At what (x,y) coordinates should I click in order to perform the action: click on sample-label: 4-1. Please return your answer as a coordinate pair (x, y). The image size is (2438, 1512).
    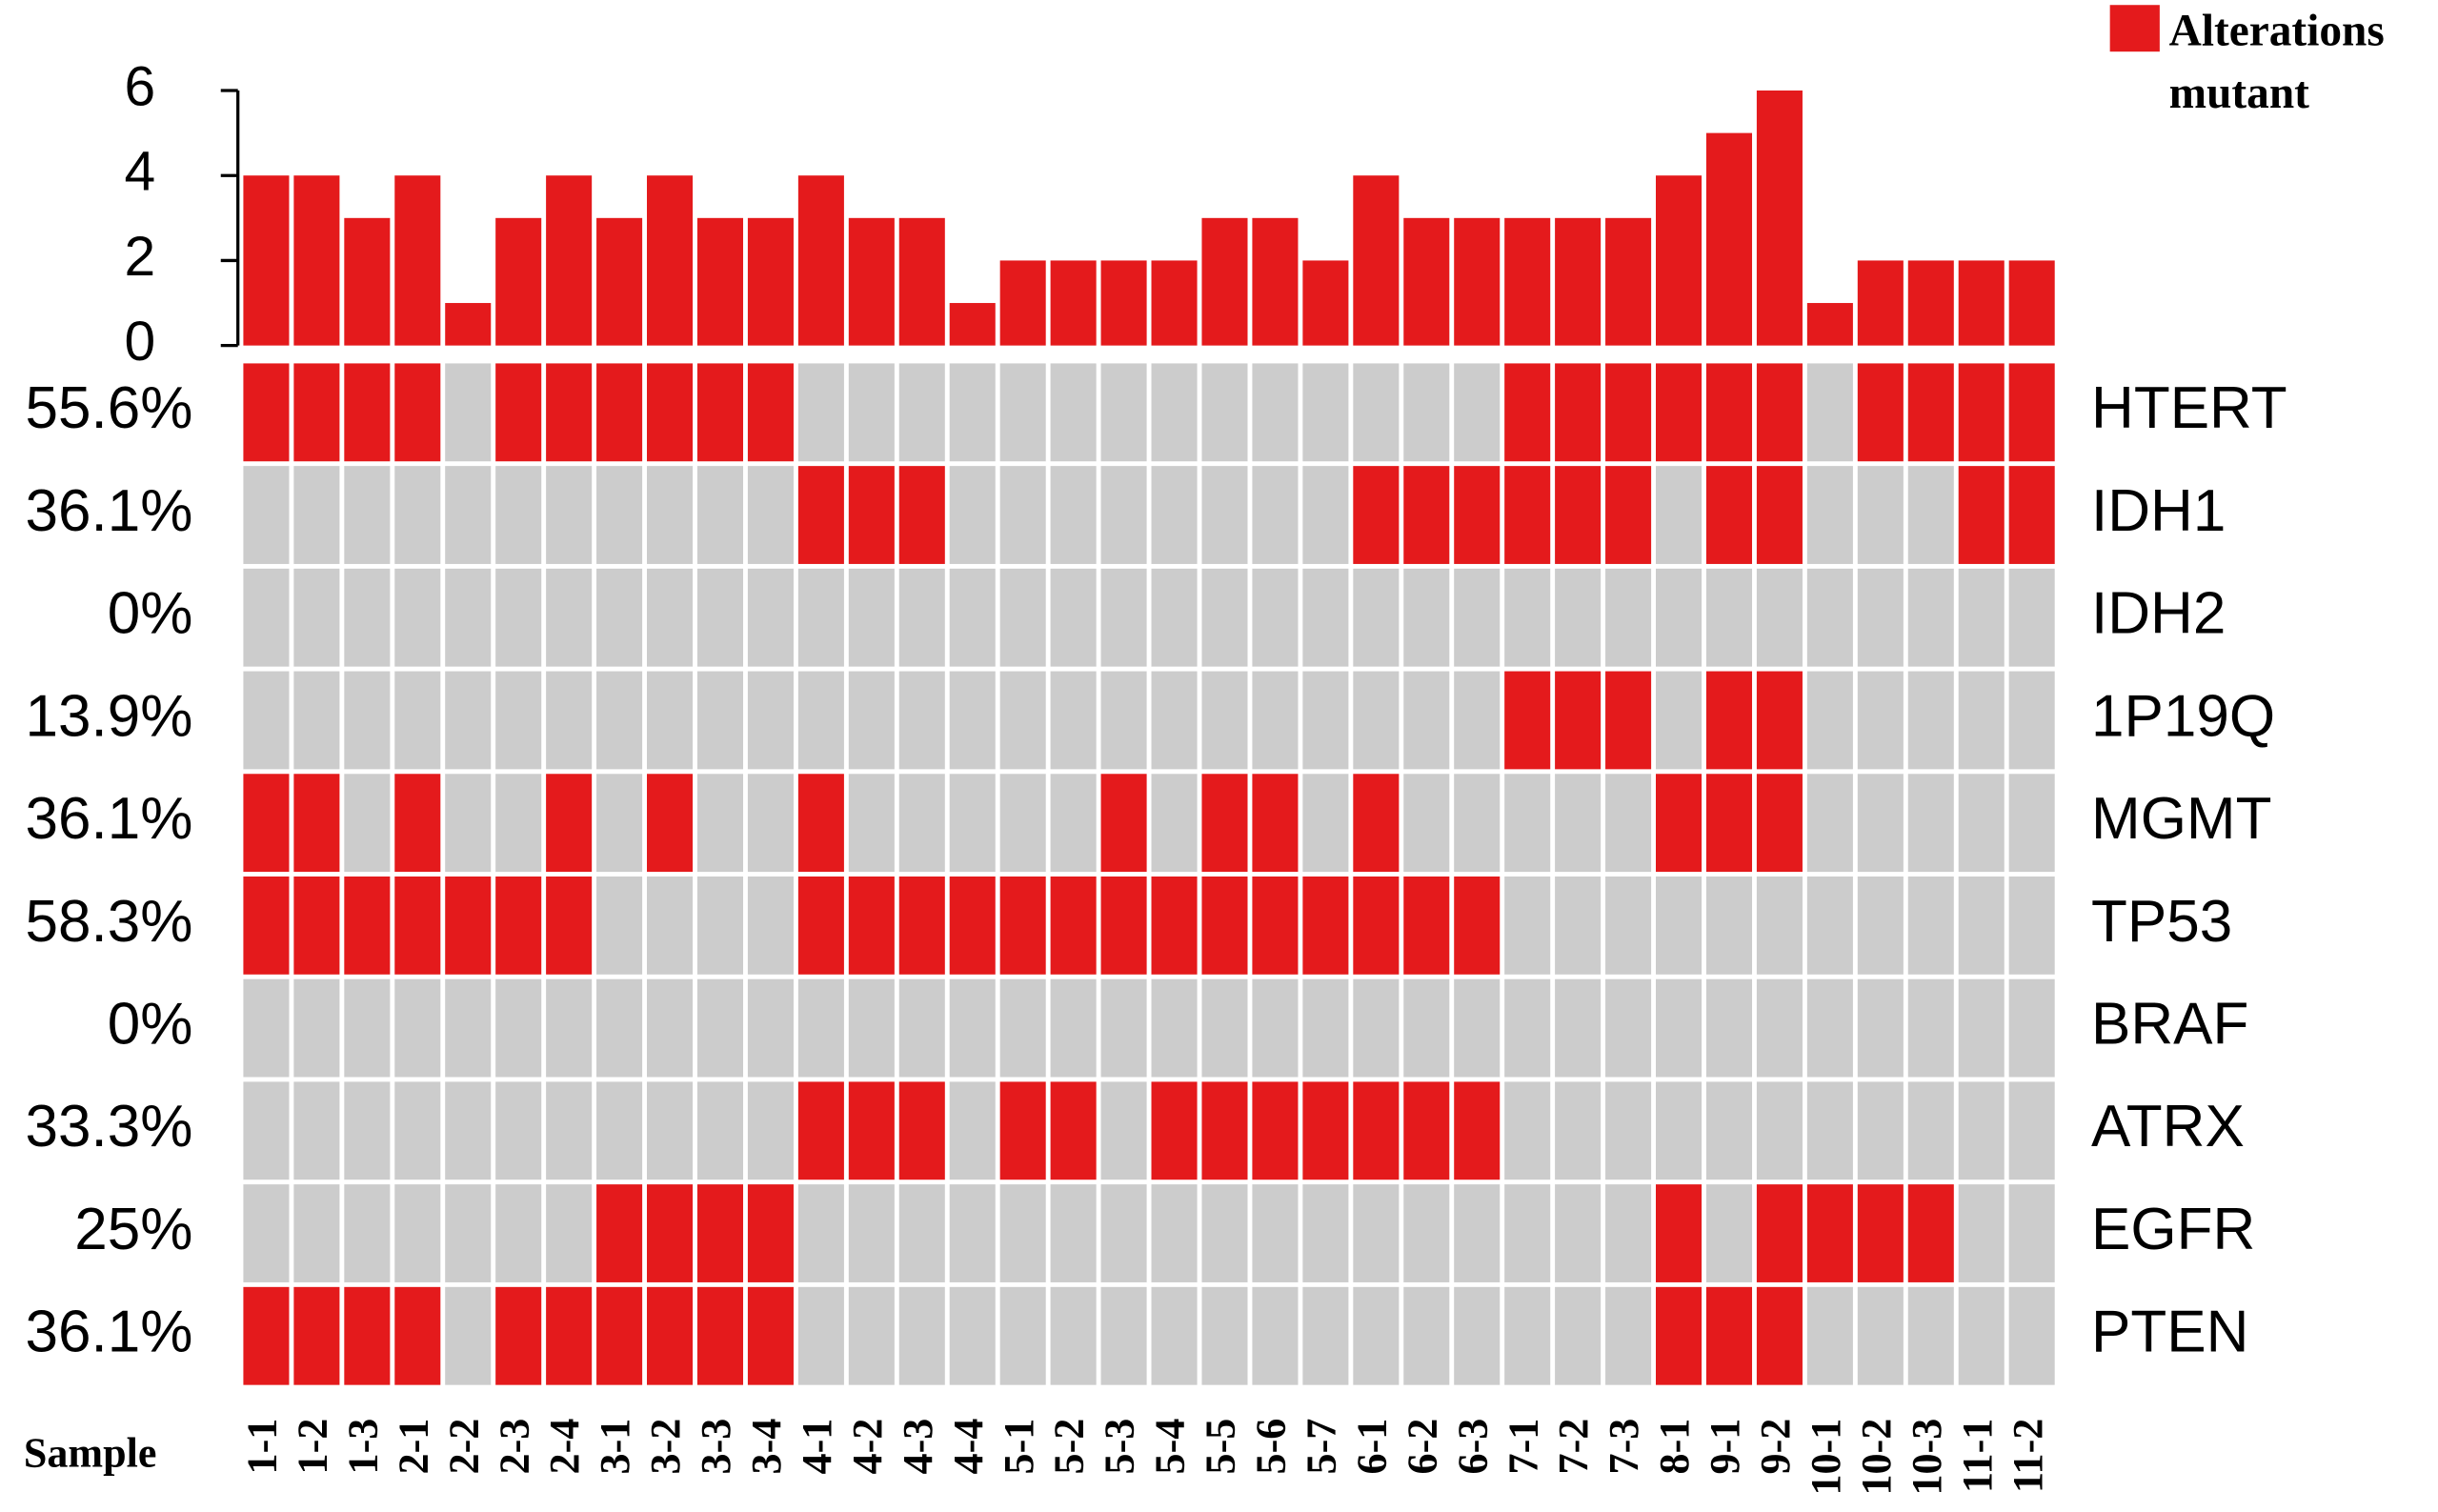
    Looking at the image, I should click on (817, 1447).